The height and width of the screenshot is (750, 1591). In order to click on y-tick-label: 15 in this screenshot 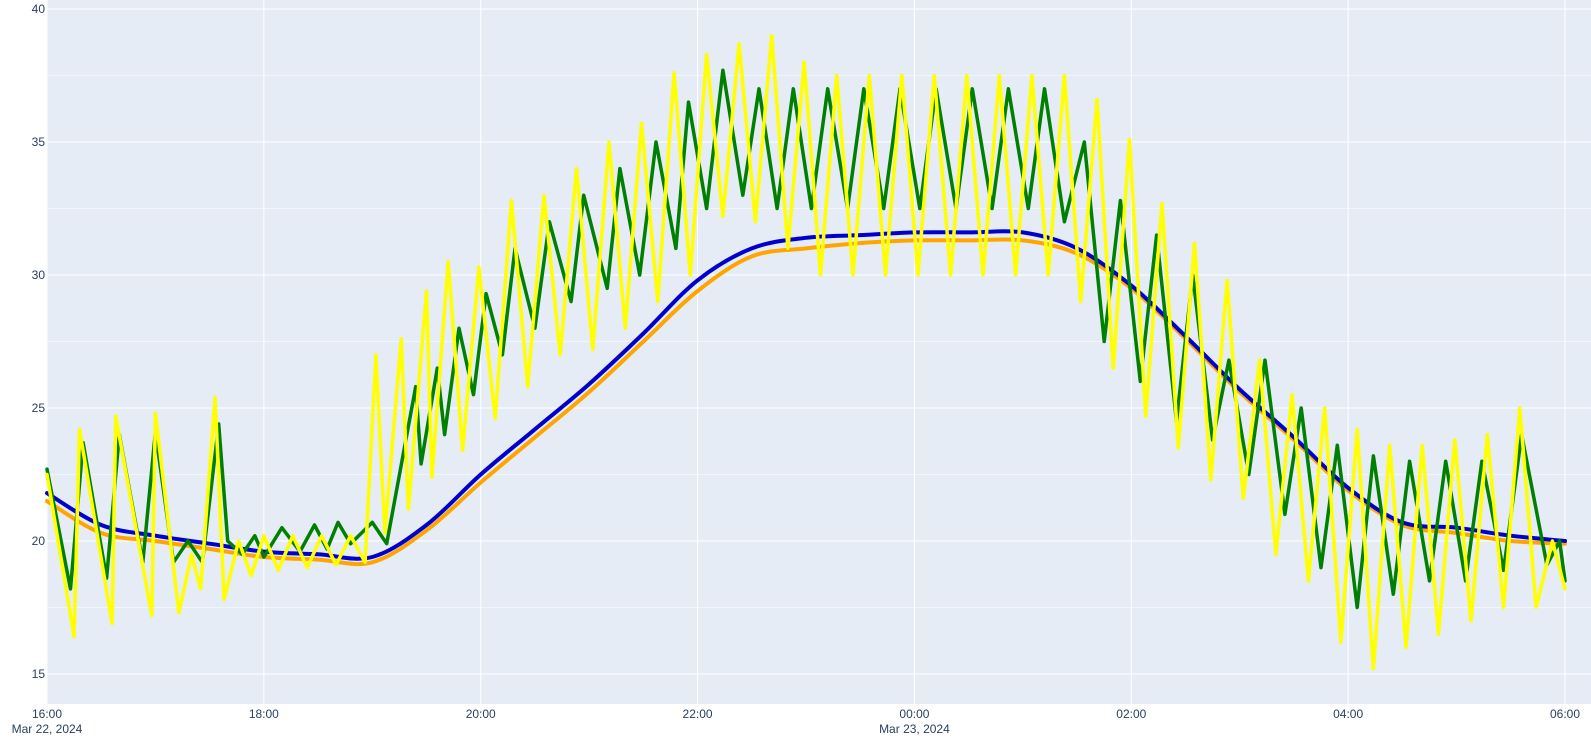, I will do `click(39, 674)`.